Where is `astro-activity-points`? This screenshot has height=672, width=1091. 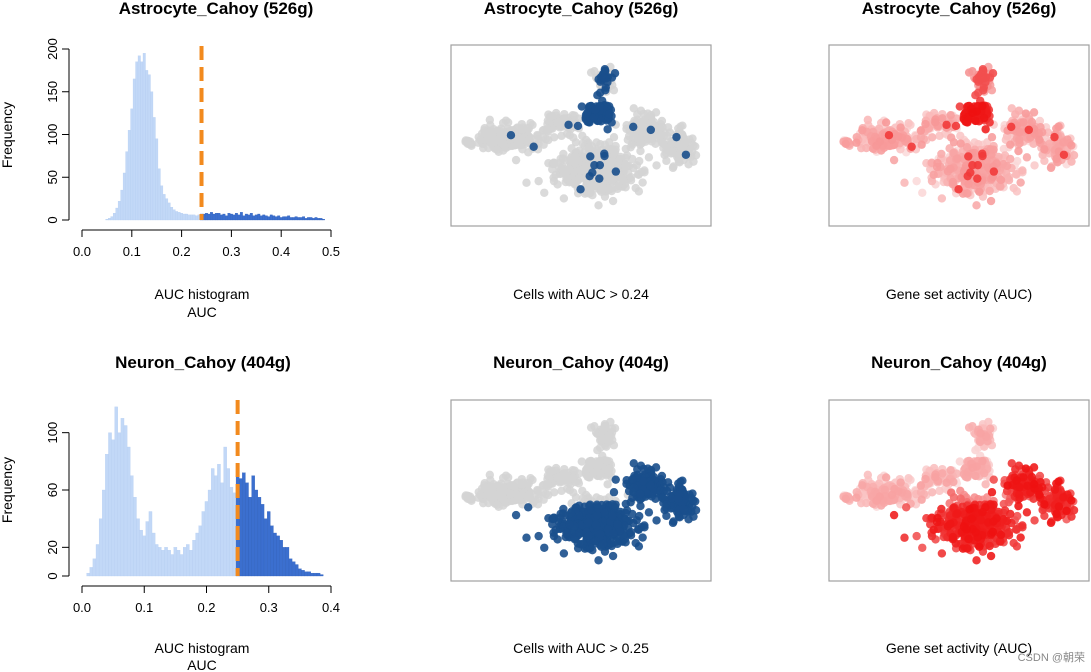 astro-activity-points is located at coordinates (959, 136).